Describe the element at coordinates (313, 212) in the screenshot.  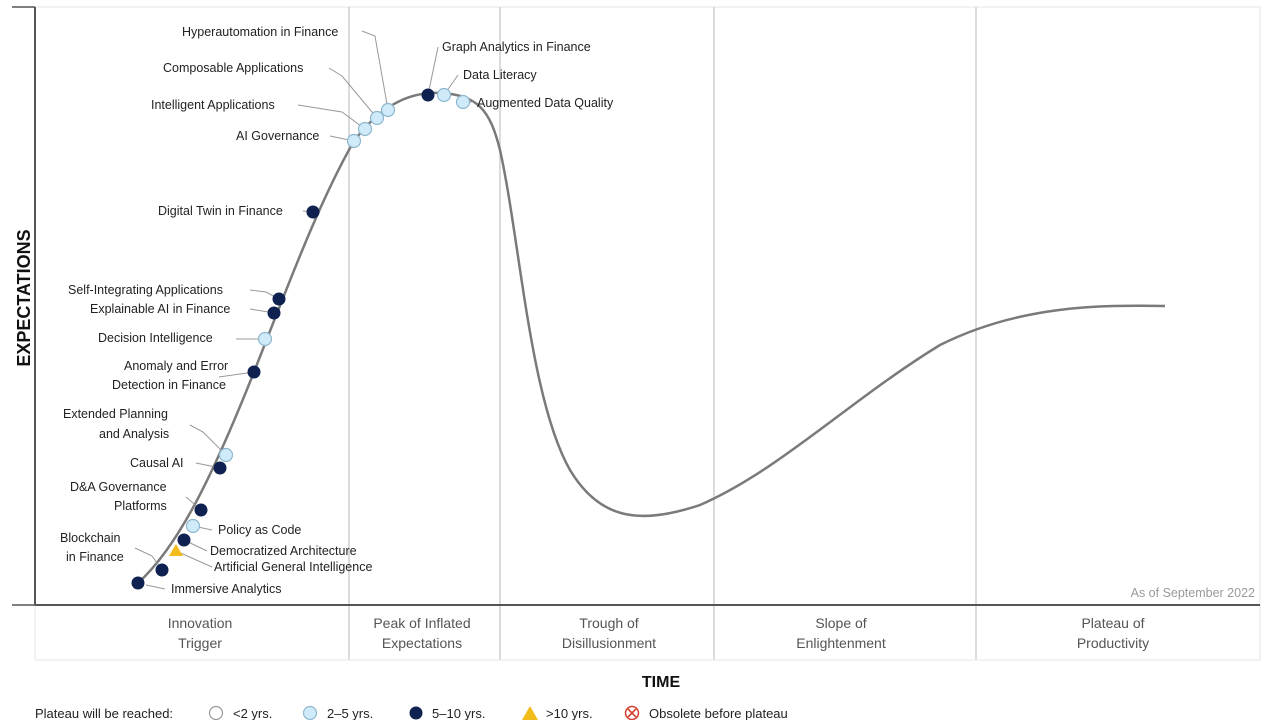
I see `marker-digital-twin-in-finance` at that location.